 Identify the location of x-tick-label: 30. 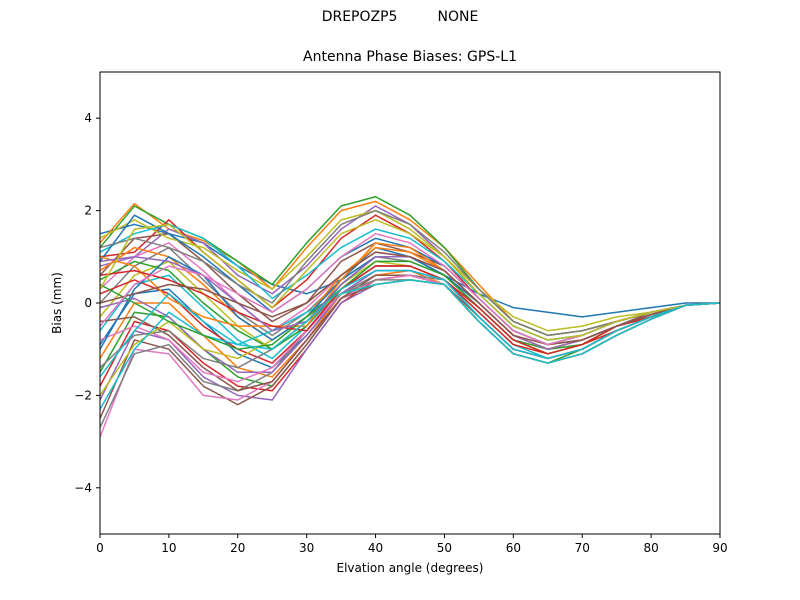
(306, 548).